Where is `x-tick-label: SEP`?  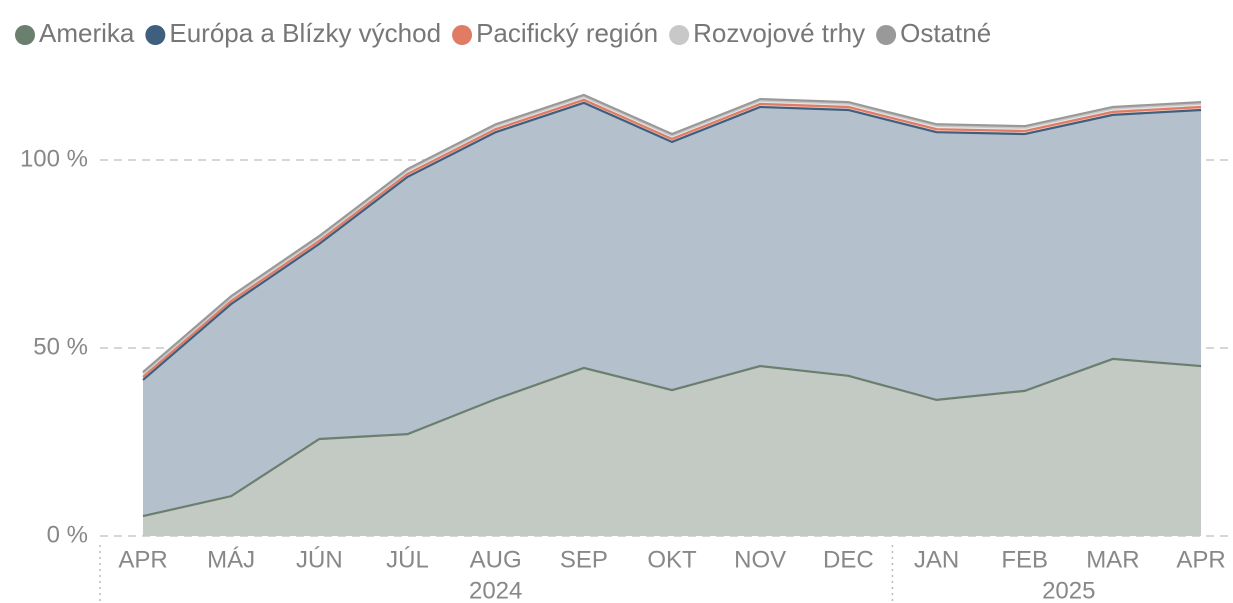
x-tick-label: SEP is located at coordinates (584, 559).